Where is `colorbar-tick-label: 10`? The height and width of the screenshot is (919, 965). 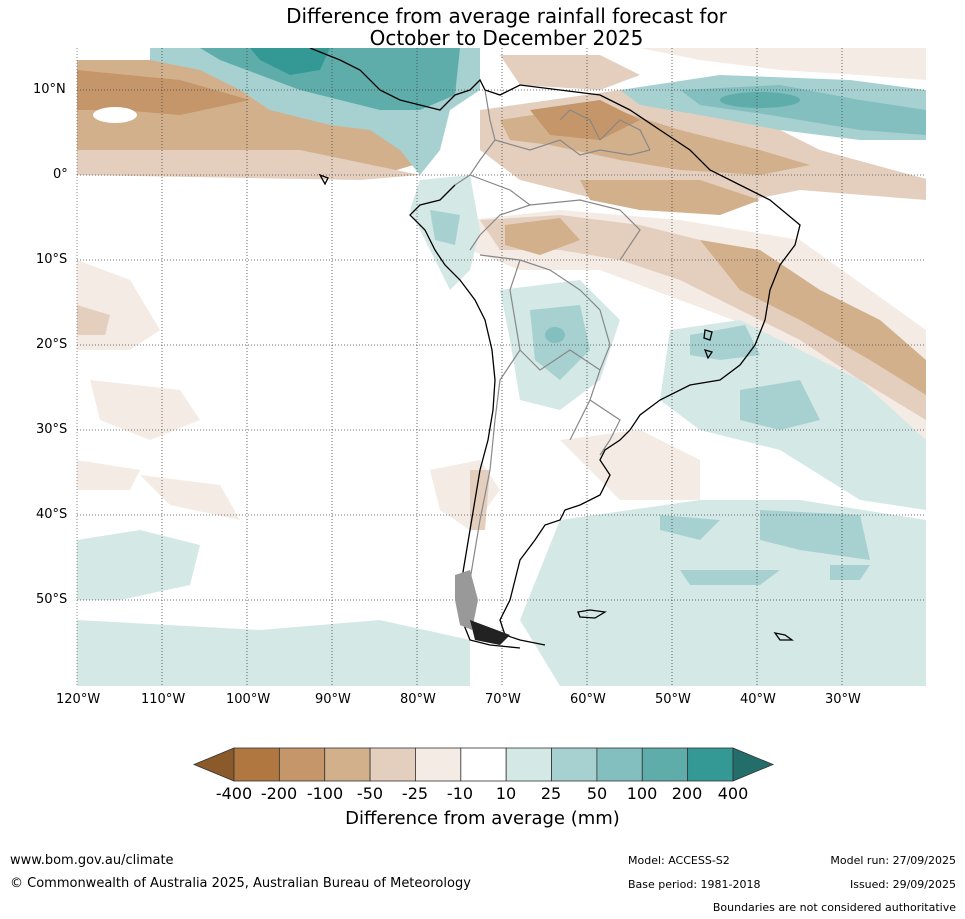
colorbar-tick-label: 10 is located at coordinates (506, 793).